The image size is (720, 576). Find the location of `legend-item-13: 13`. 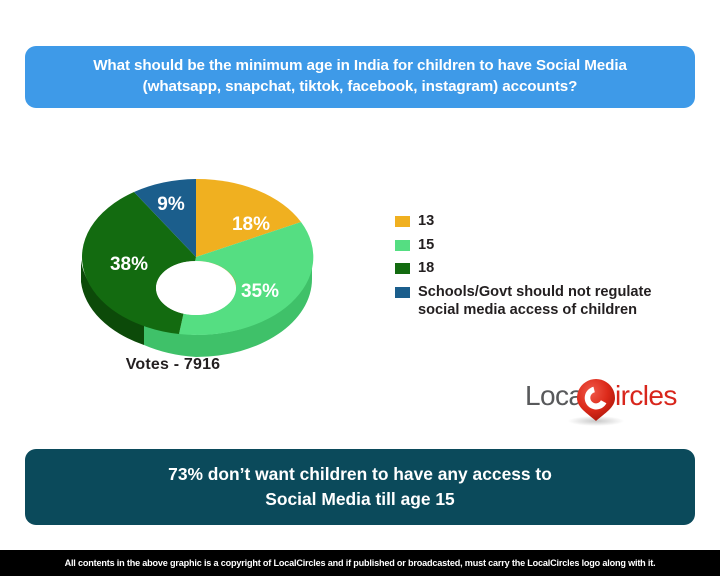

legend-item-13: 13 is located at coordinates (540, 221).